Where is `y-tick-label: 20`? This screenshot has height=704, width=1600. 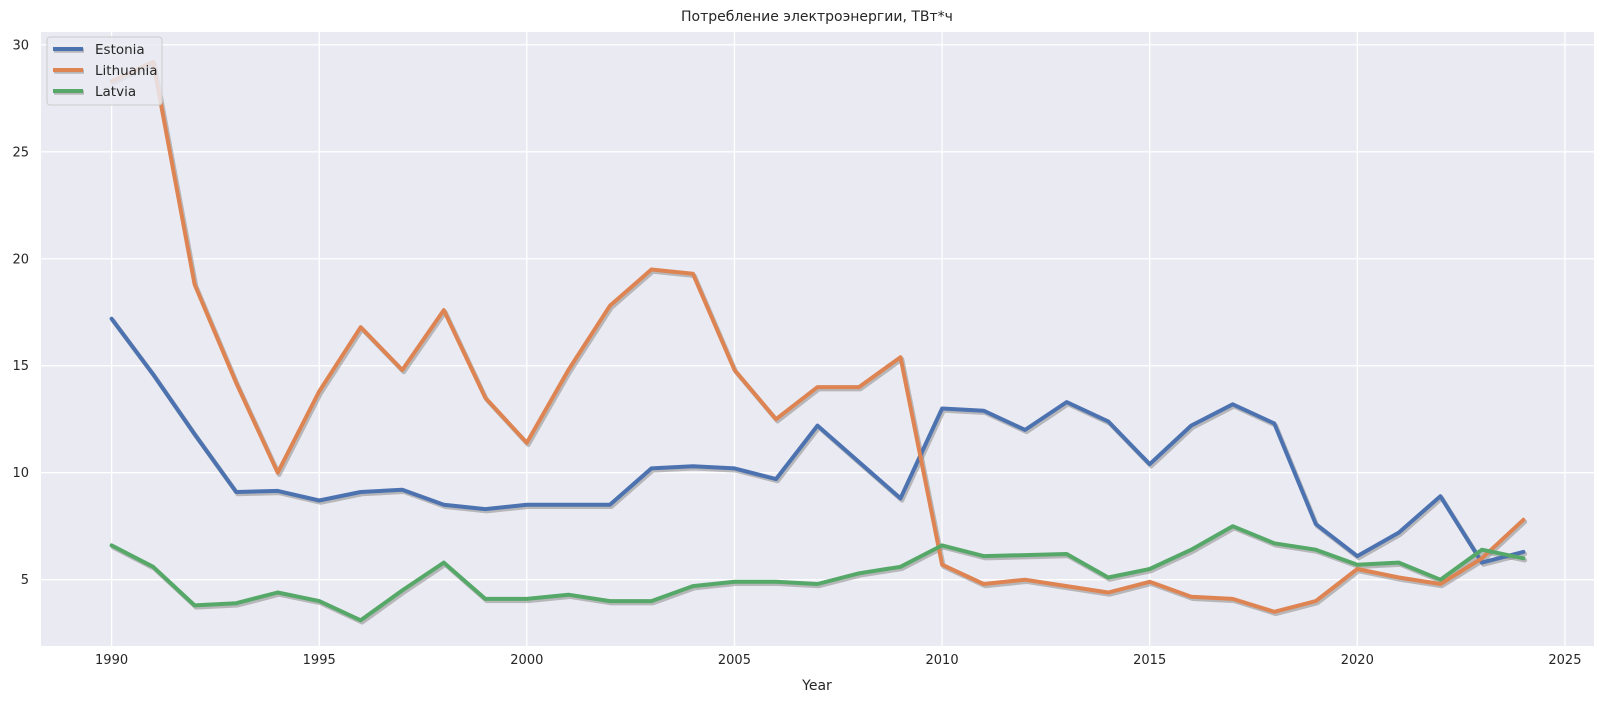 y-tick-label: 20 is located at coordinates (20, 259).